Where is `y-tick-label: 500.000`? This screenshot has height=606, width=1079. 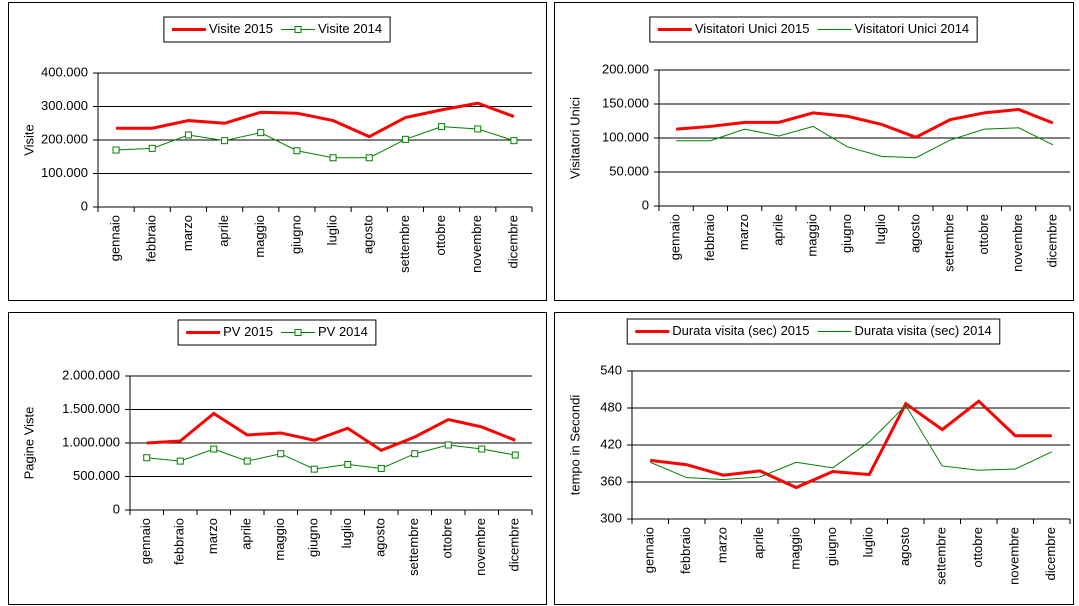
y-tick-label: 500.000 is located at coordinates (96, 475).